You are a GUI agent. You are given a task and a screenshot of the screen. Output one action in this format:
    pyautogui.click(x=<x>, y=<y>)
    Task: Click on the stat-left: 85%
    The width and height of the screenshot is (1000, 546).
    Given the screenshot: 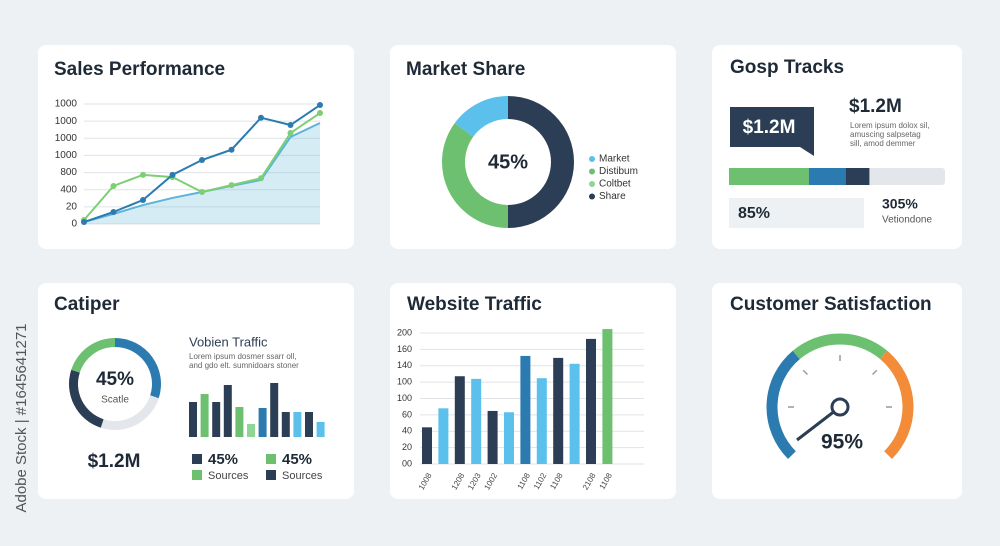 What is the action you would take?
    pyautogui.click(x=754, y=213)
    